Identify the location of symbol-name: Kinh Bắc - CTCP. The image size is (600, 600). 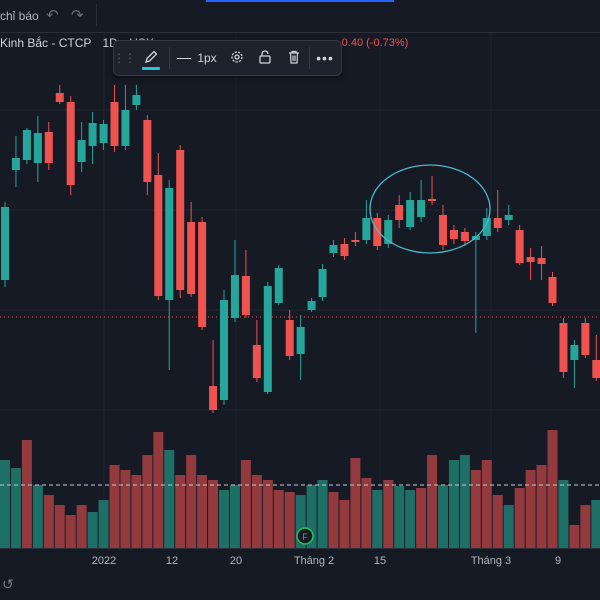
(46, 43).